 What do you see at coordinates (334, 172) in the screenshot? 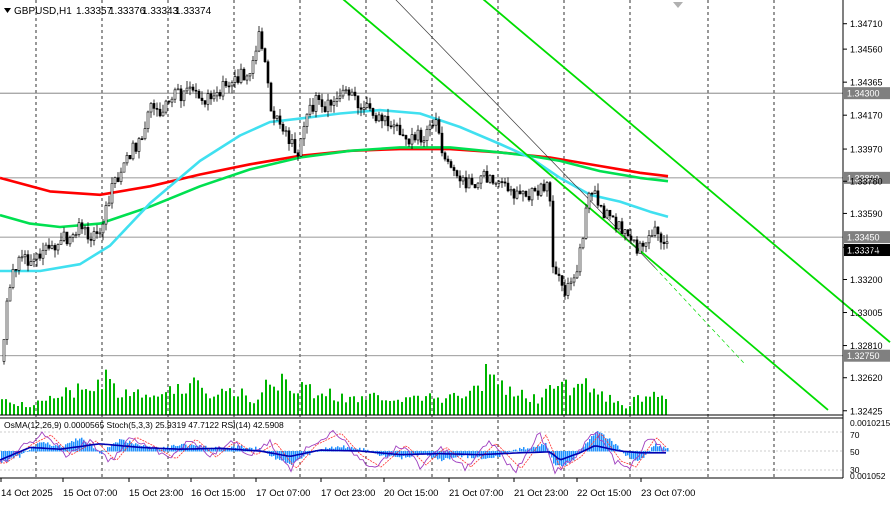
I see `moving-average-line` at bounding box center [334, 172].